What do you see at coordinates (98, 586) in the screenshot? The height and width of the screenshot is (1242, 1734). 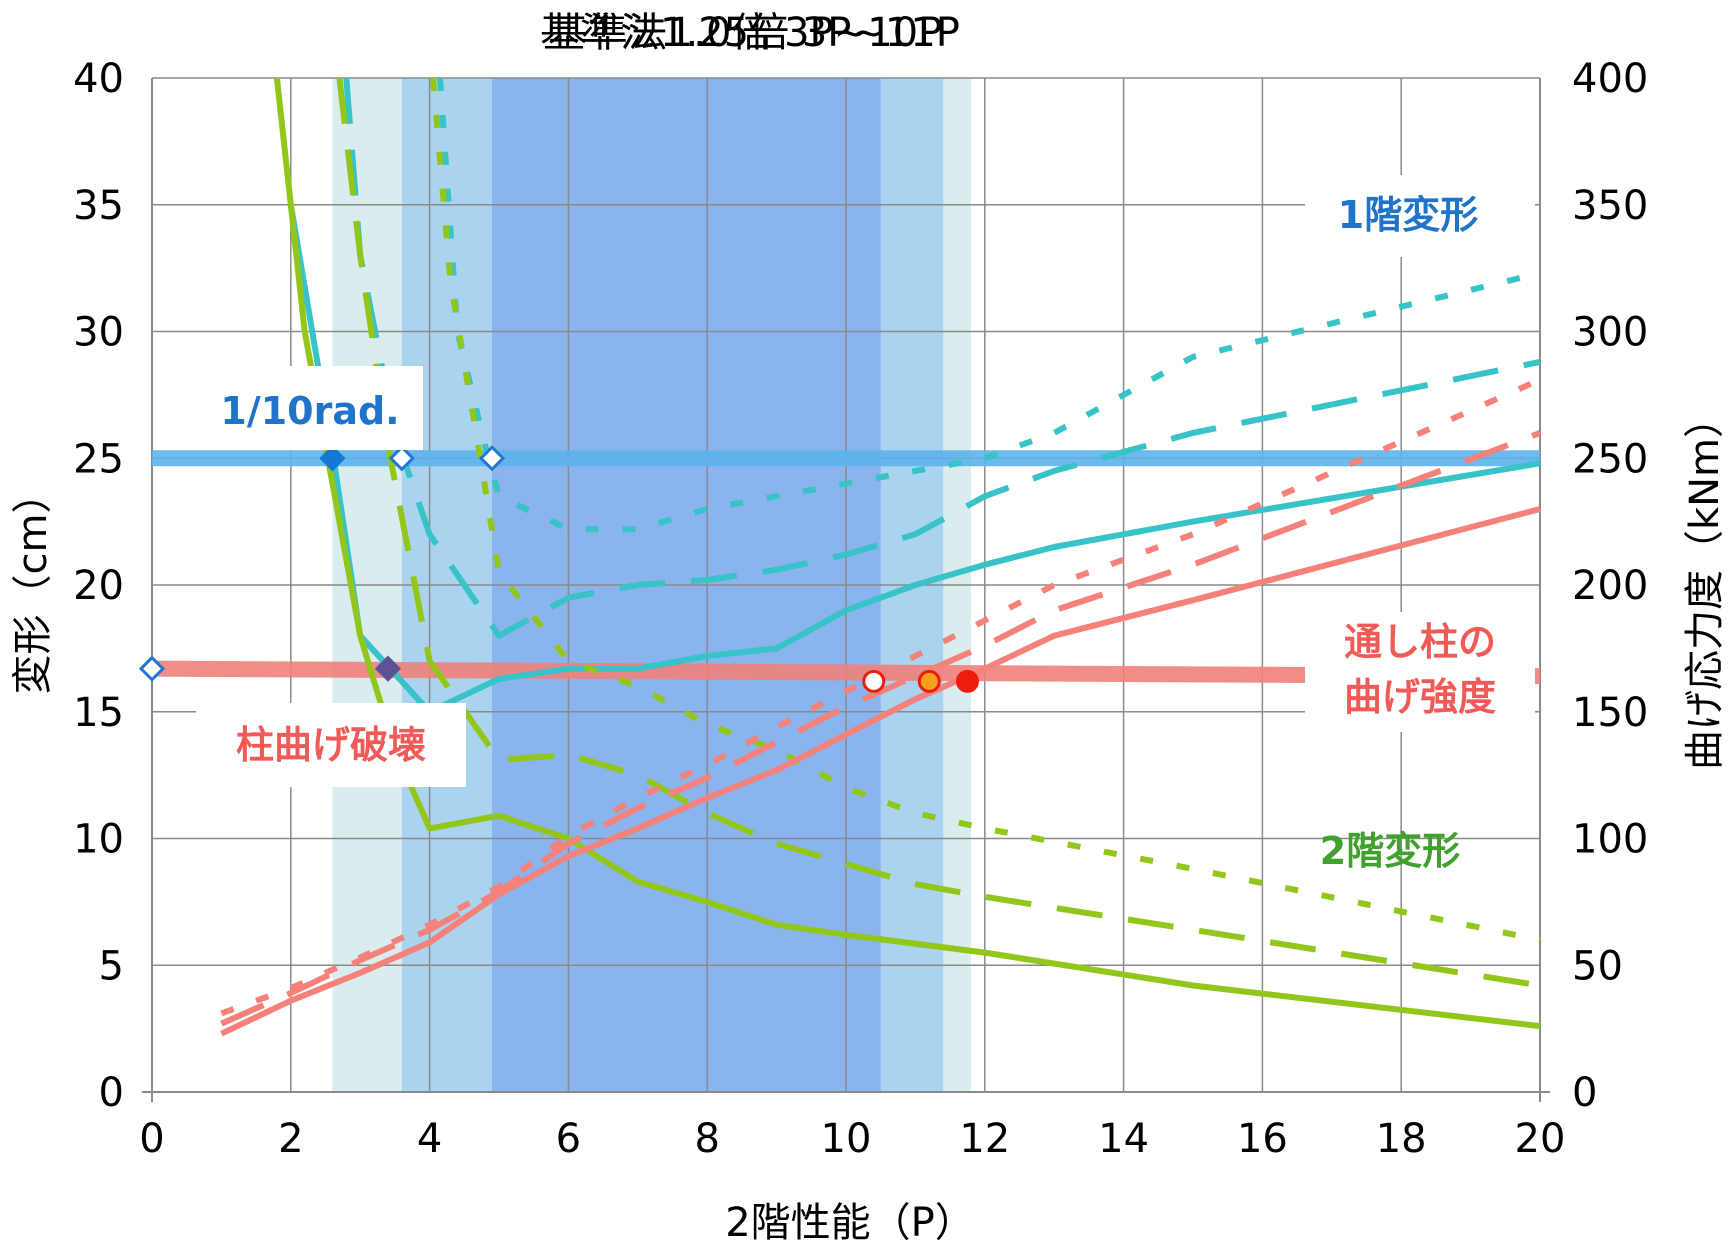 I see `y-left-tick-label: 20` at bounding box center [98, 586].